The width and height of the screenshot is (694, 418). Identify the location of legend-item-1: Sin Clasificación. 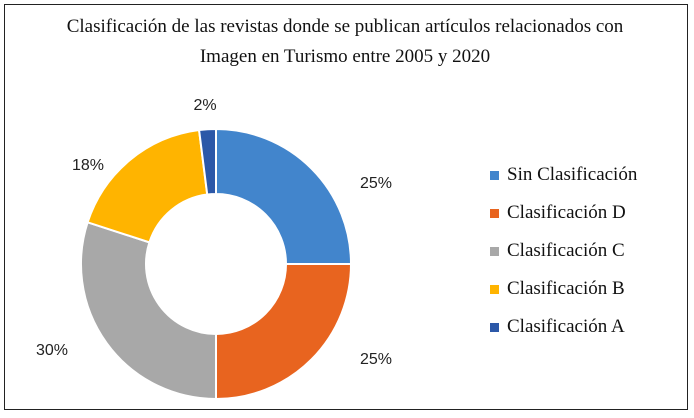
(563, 175).